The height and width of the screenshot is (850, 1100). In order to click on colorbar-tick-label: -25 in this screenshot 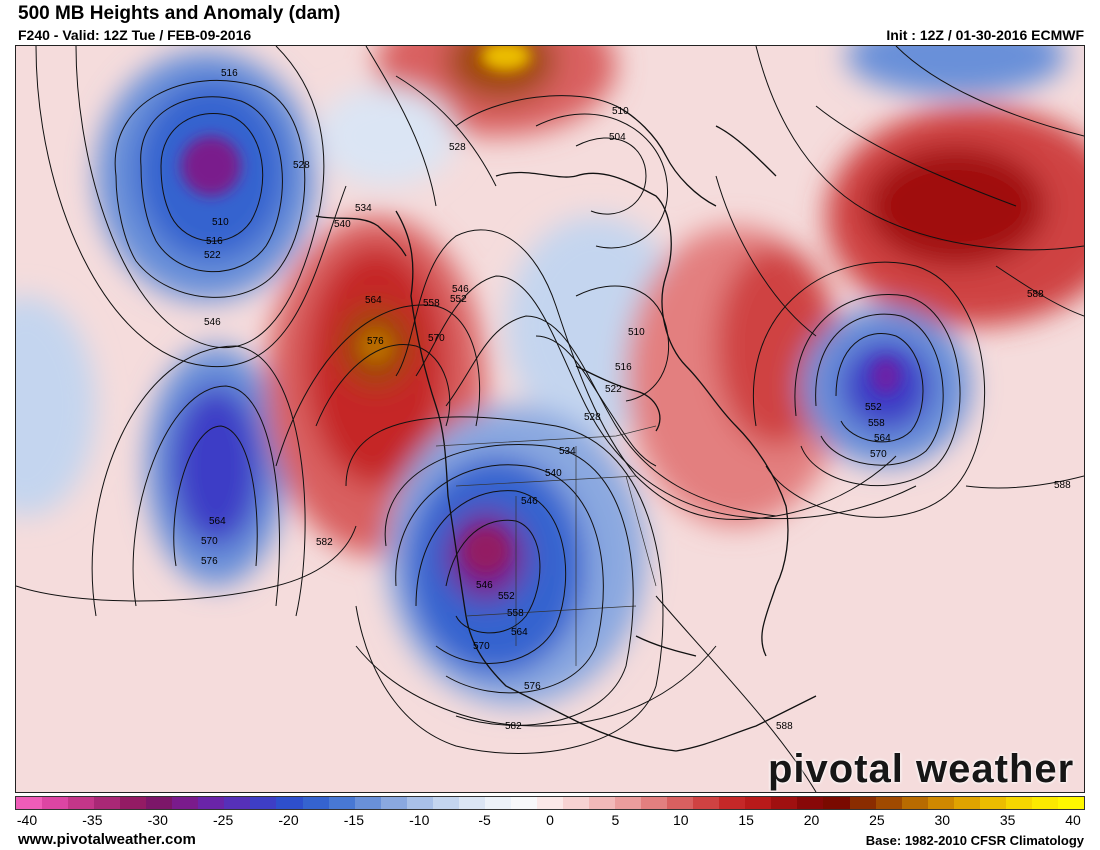, I will do `click(223, 820)`.